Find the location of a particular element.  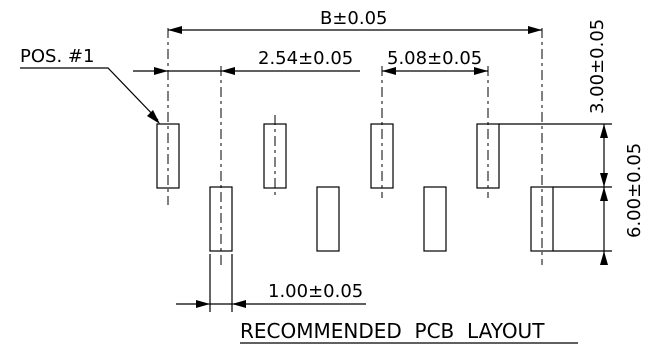

dim-offset-arrow-bottom is located at coordinates (604, 258).